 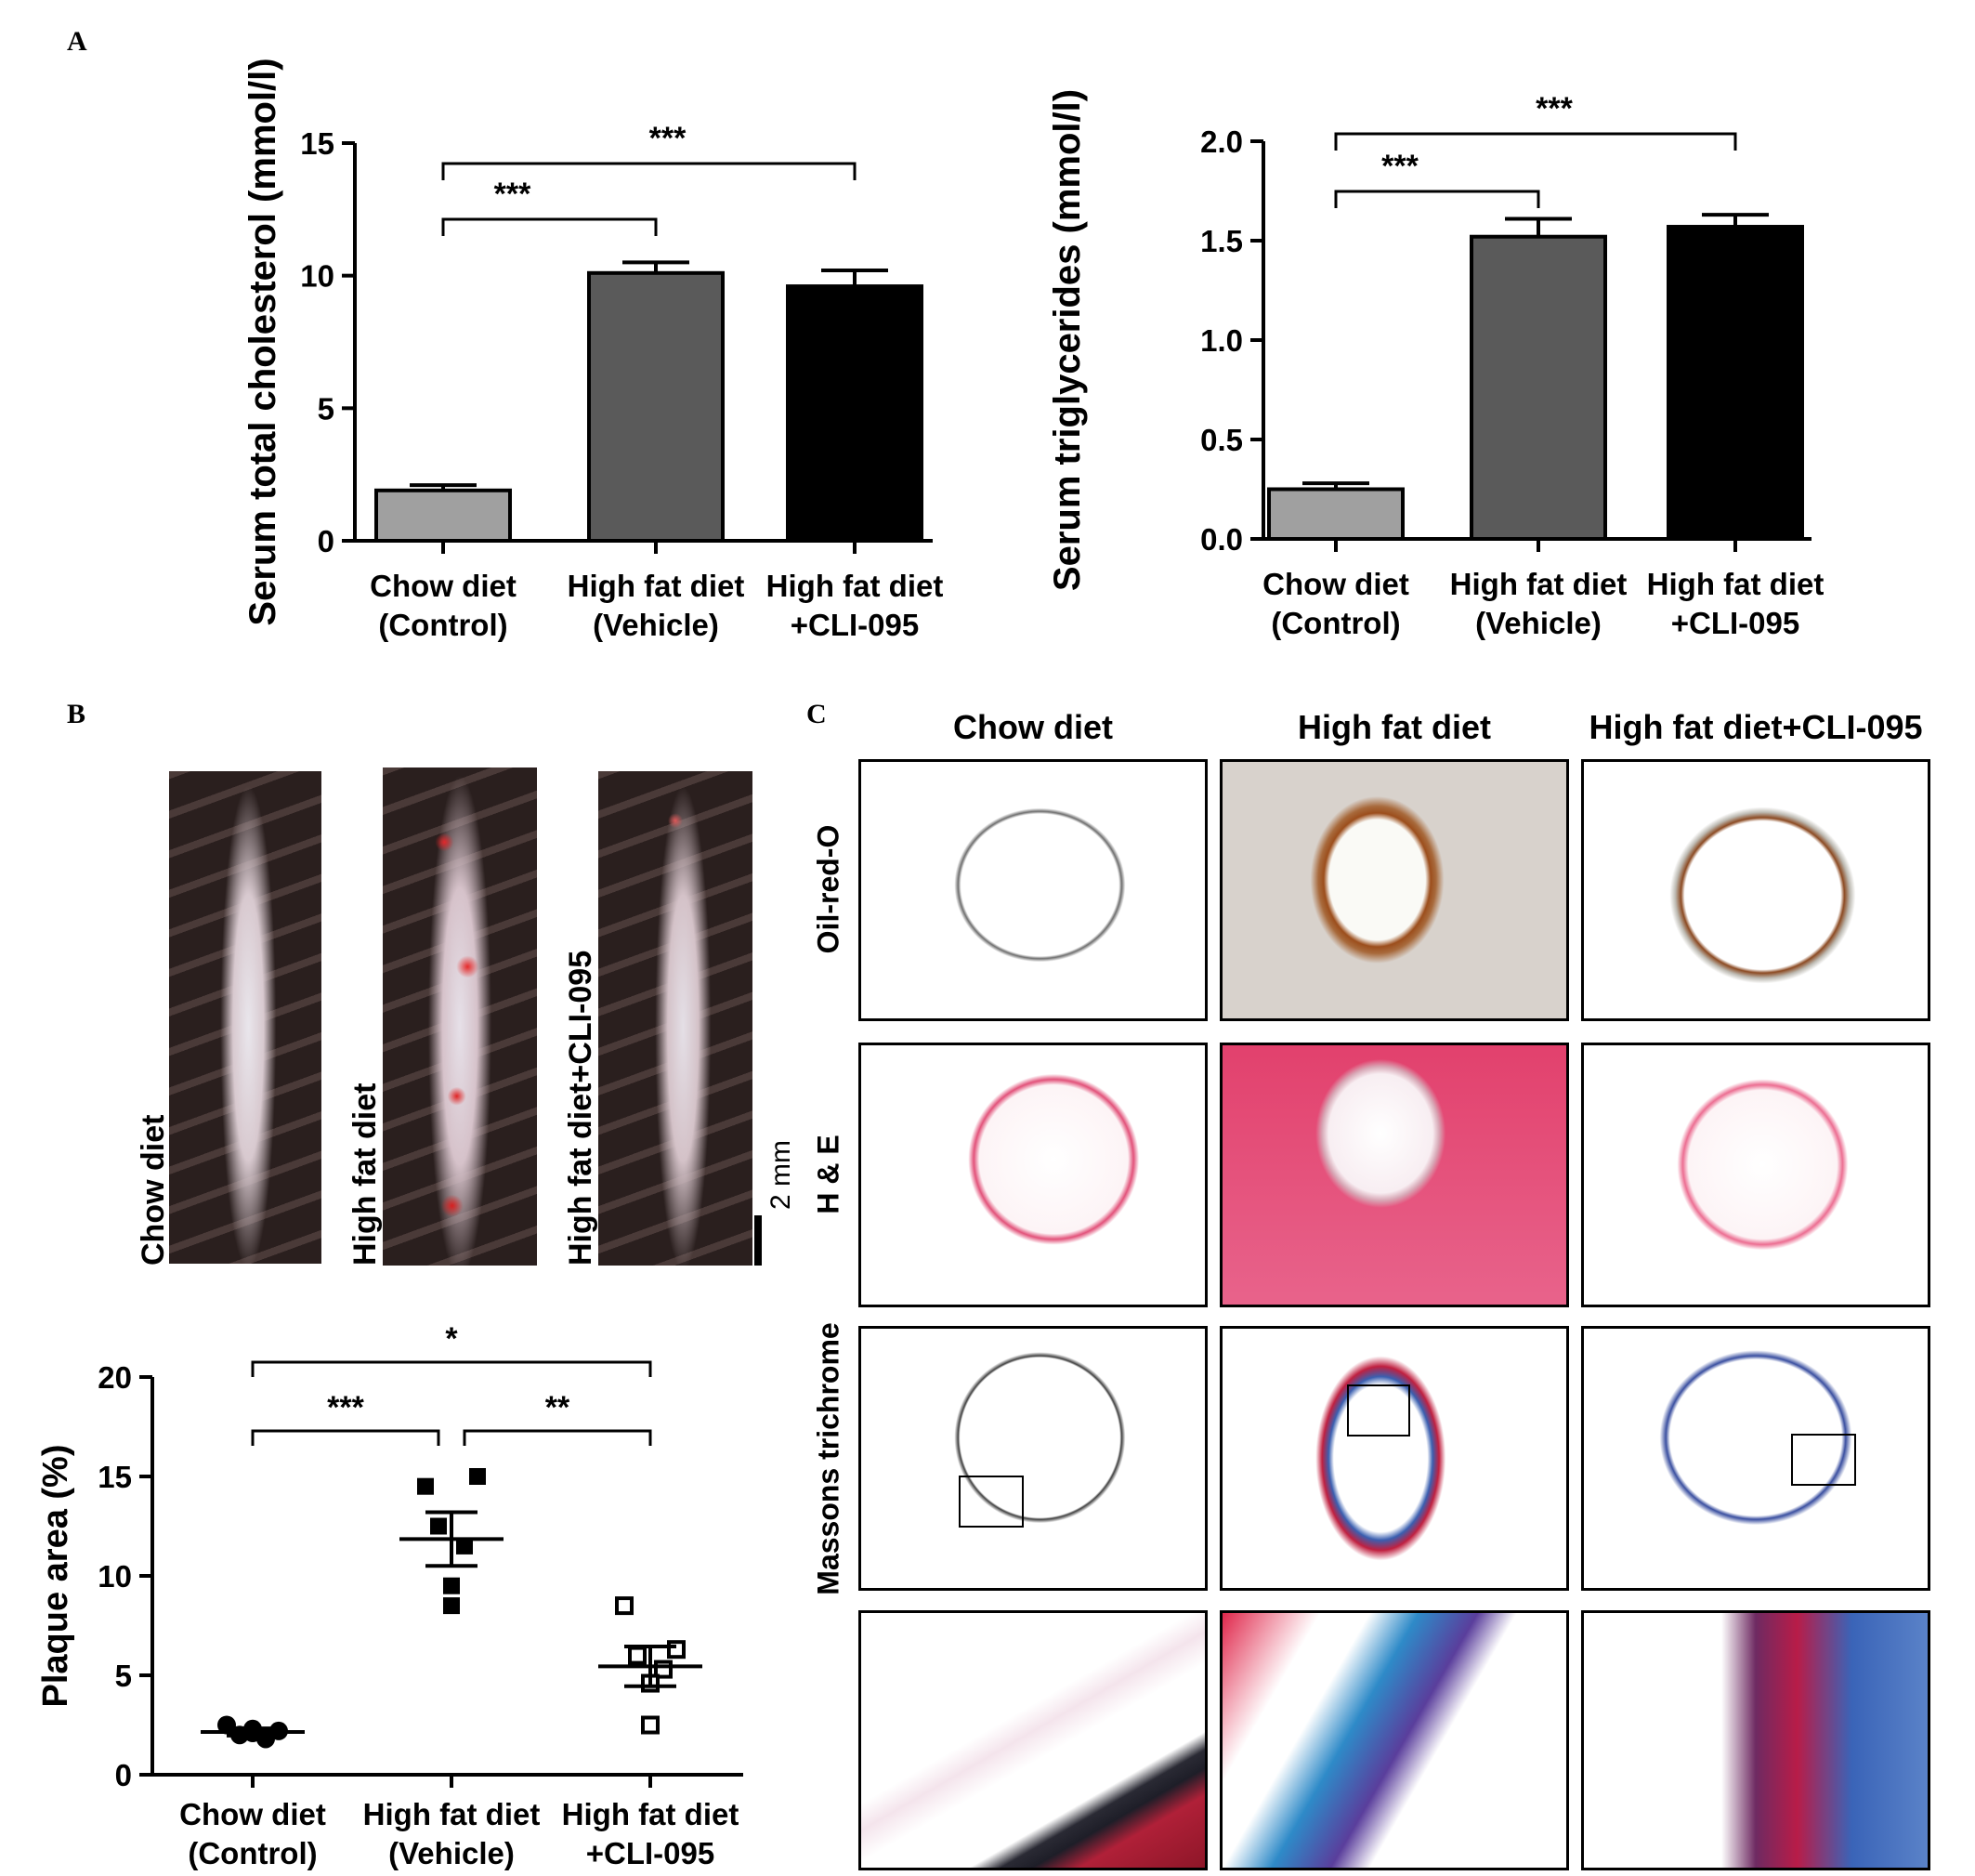 What do you see at coordinates (758, 1240) in the screenshot?
I see `scale-bar` at bounding box center [758, 1240].